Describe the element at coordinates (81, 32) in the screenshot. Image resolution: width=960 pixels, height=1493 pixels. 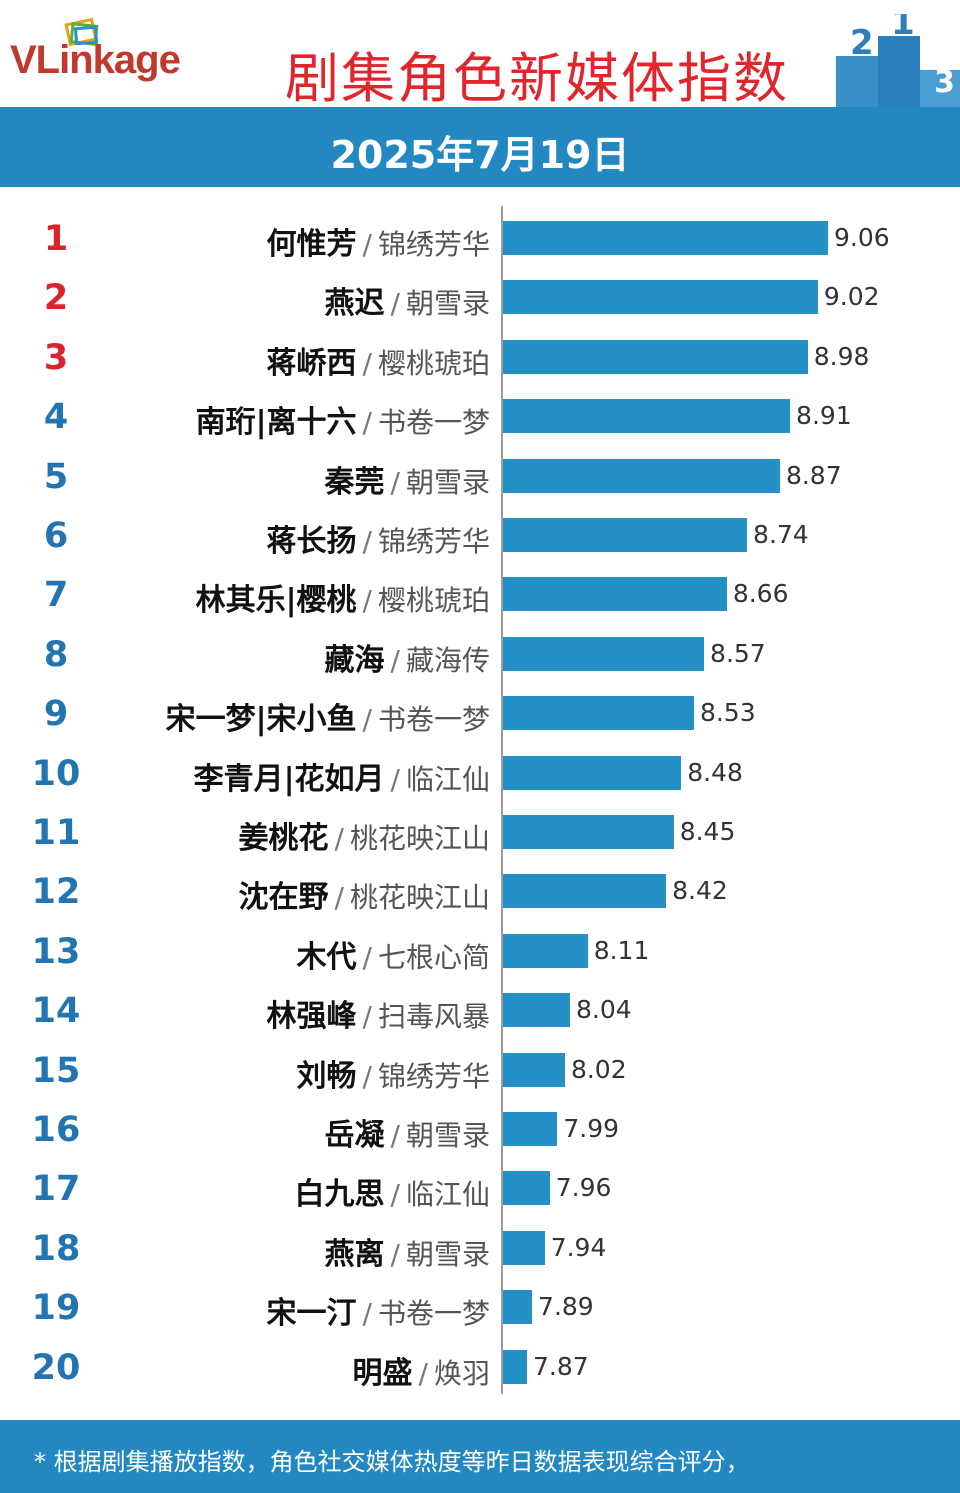
I see `logo-emblem-icon` at that location.